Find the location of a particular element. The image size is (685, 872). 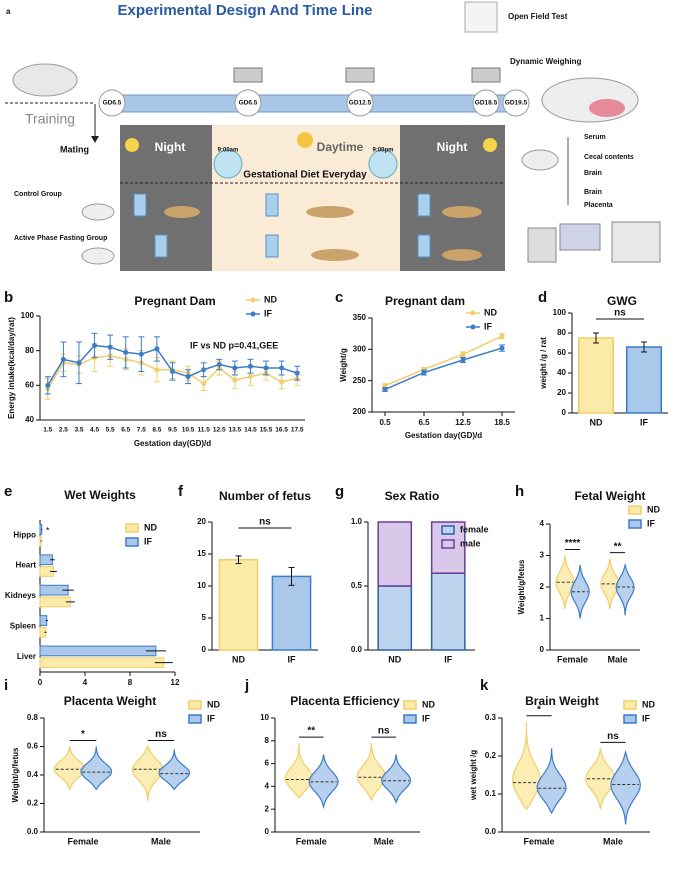

x-tick-label: 17.5 is located at coordinates (297, 430).